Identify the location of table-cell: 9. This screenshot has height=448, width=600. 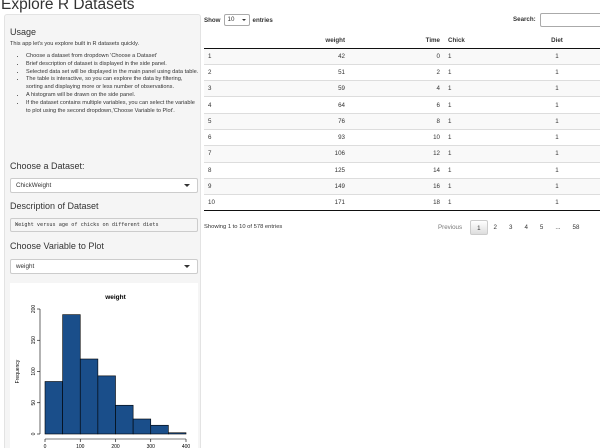
(224, 186).